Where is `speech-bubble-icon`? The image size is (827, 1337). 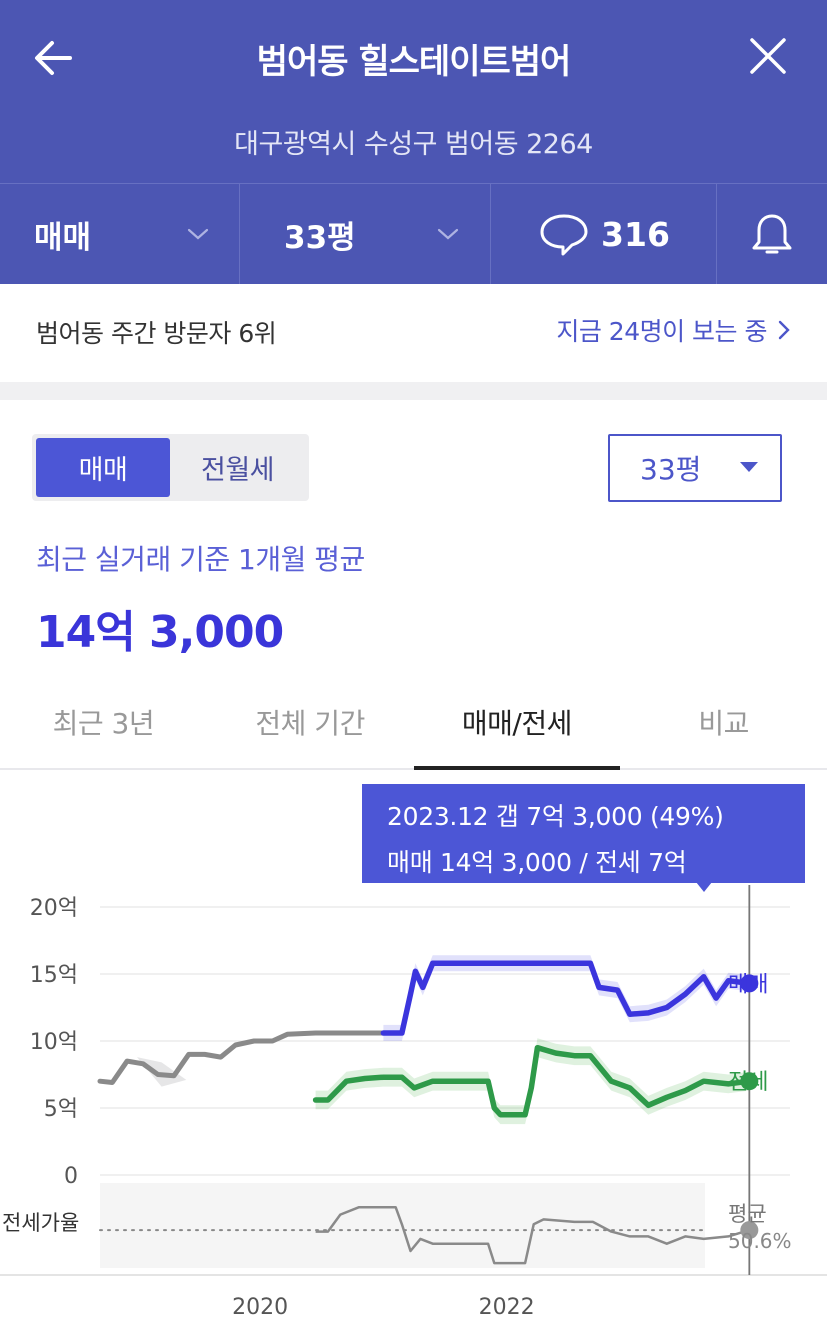
speech-bubble-icon is located at coordinates (564, 235).